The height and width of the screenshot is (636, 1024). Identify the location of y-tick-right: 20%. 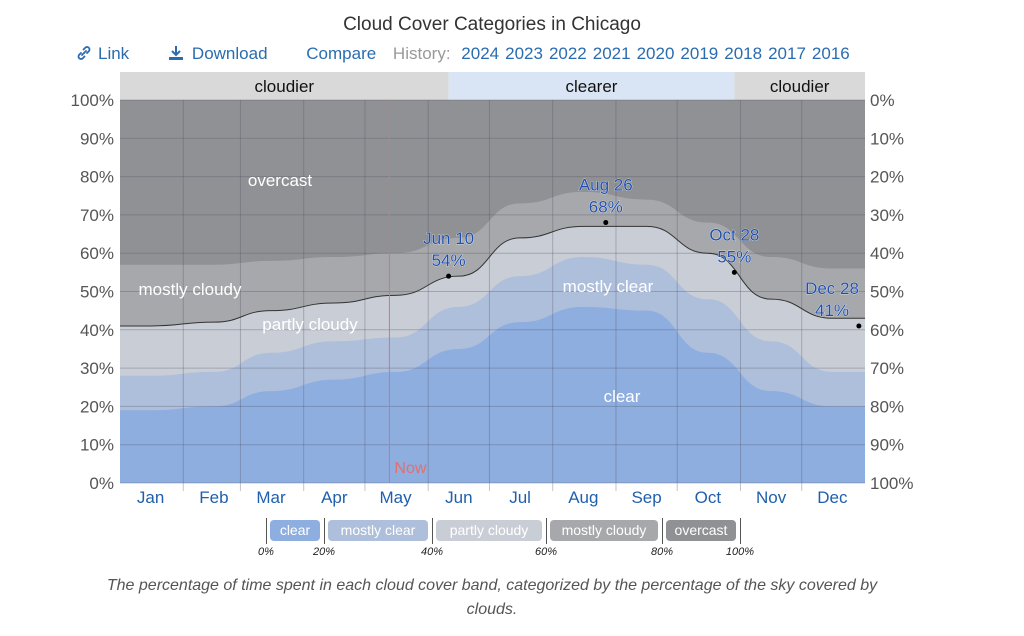
(887, 177).